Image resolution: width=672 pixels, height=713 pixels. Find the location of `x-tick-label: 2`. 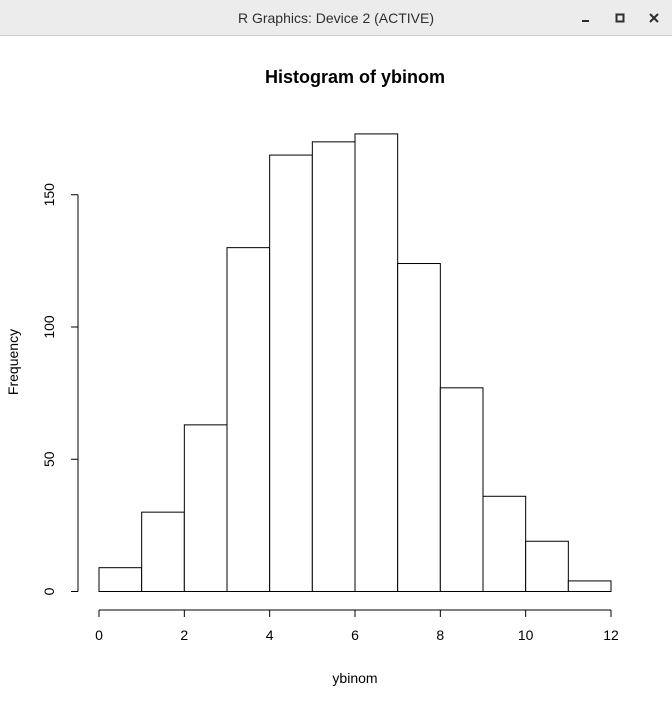

x-tick-label: 2 is located at coordinates (184, 635).